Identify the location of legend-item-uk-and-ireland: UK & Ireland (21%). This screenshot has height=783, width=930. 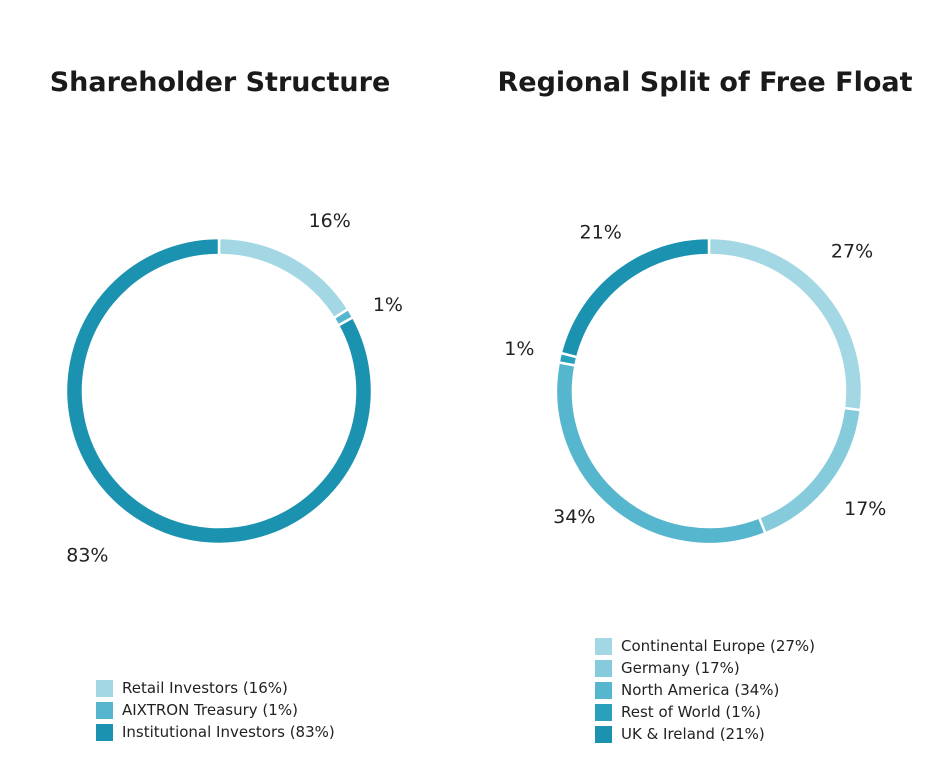
(705, 734).